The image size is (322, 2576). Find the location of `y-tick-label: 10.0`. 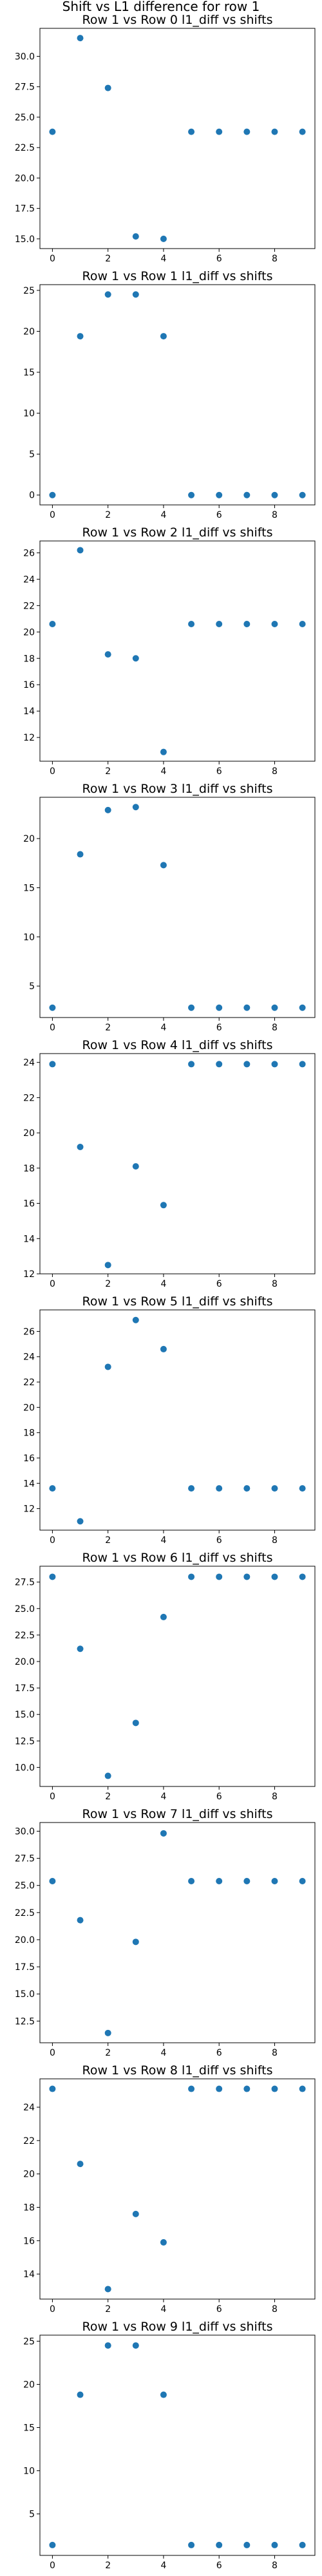

y-tick-label: 10.0 is located at coordinates (25, 1768).